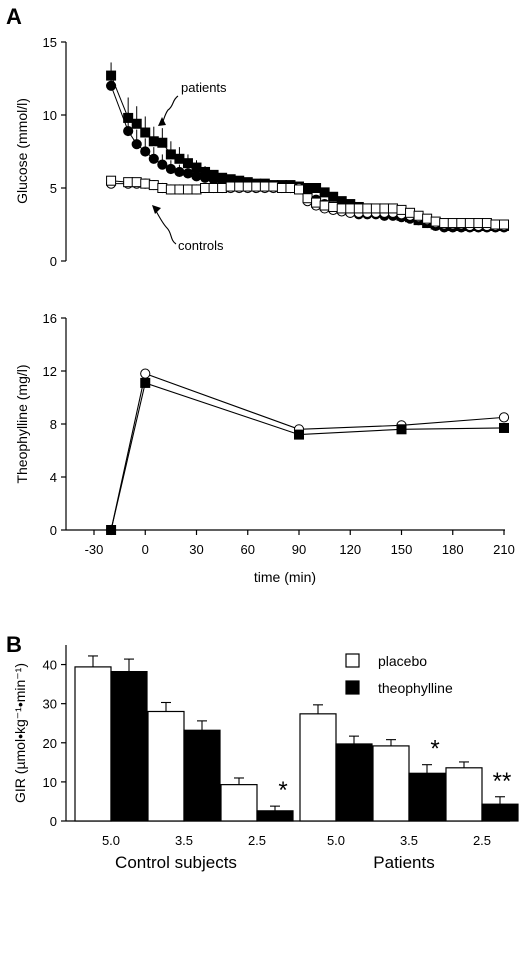 The height and width of the screenshot is (962, 520). I want to click on legend-swatch-placebo, so click(352, 660).